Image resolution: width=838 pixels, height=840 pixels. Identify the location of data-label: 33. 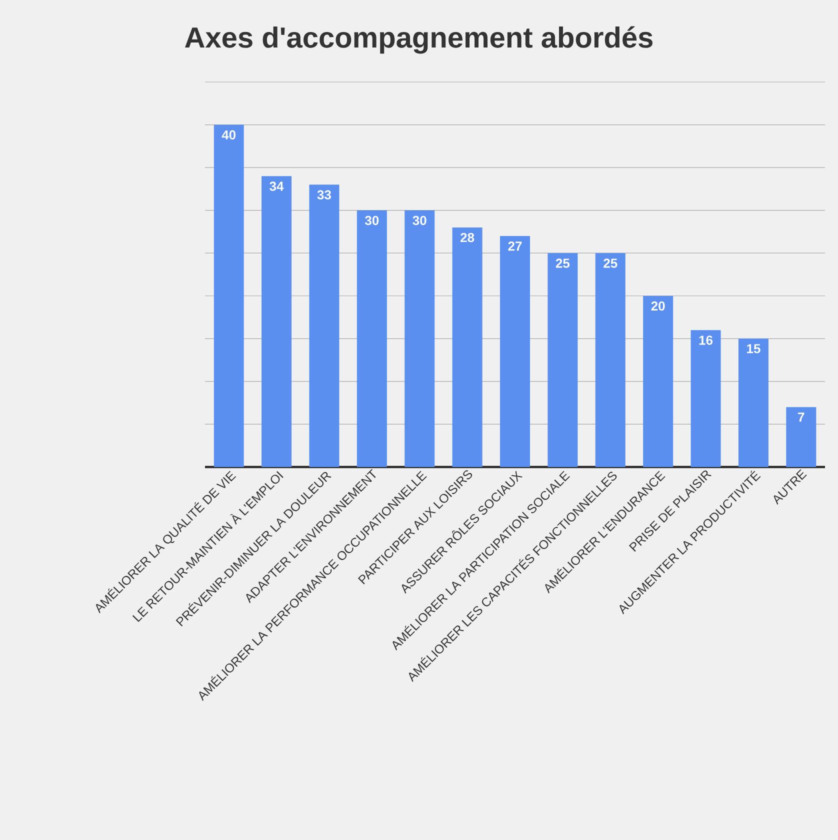
(324, 195).